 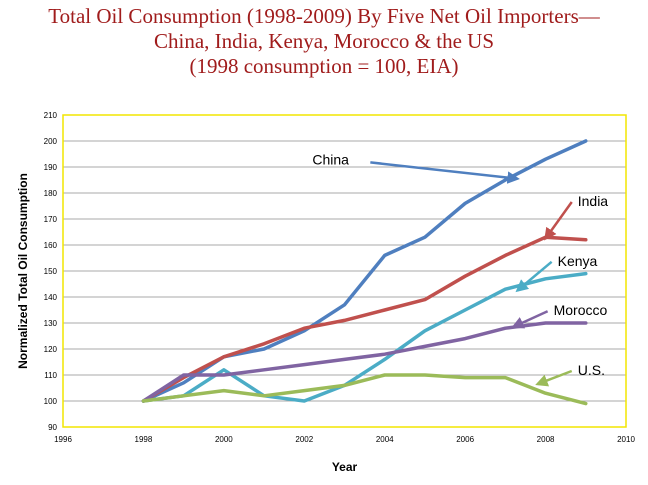 What do you see at coordinates (51, 115) in the screenshot?
I see `y-tick-label: 210` at bounding box center [51, 115].